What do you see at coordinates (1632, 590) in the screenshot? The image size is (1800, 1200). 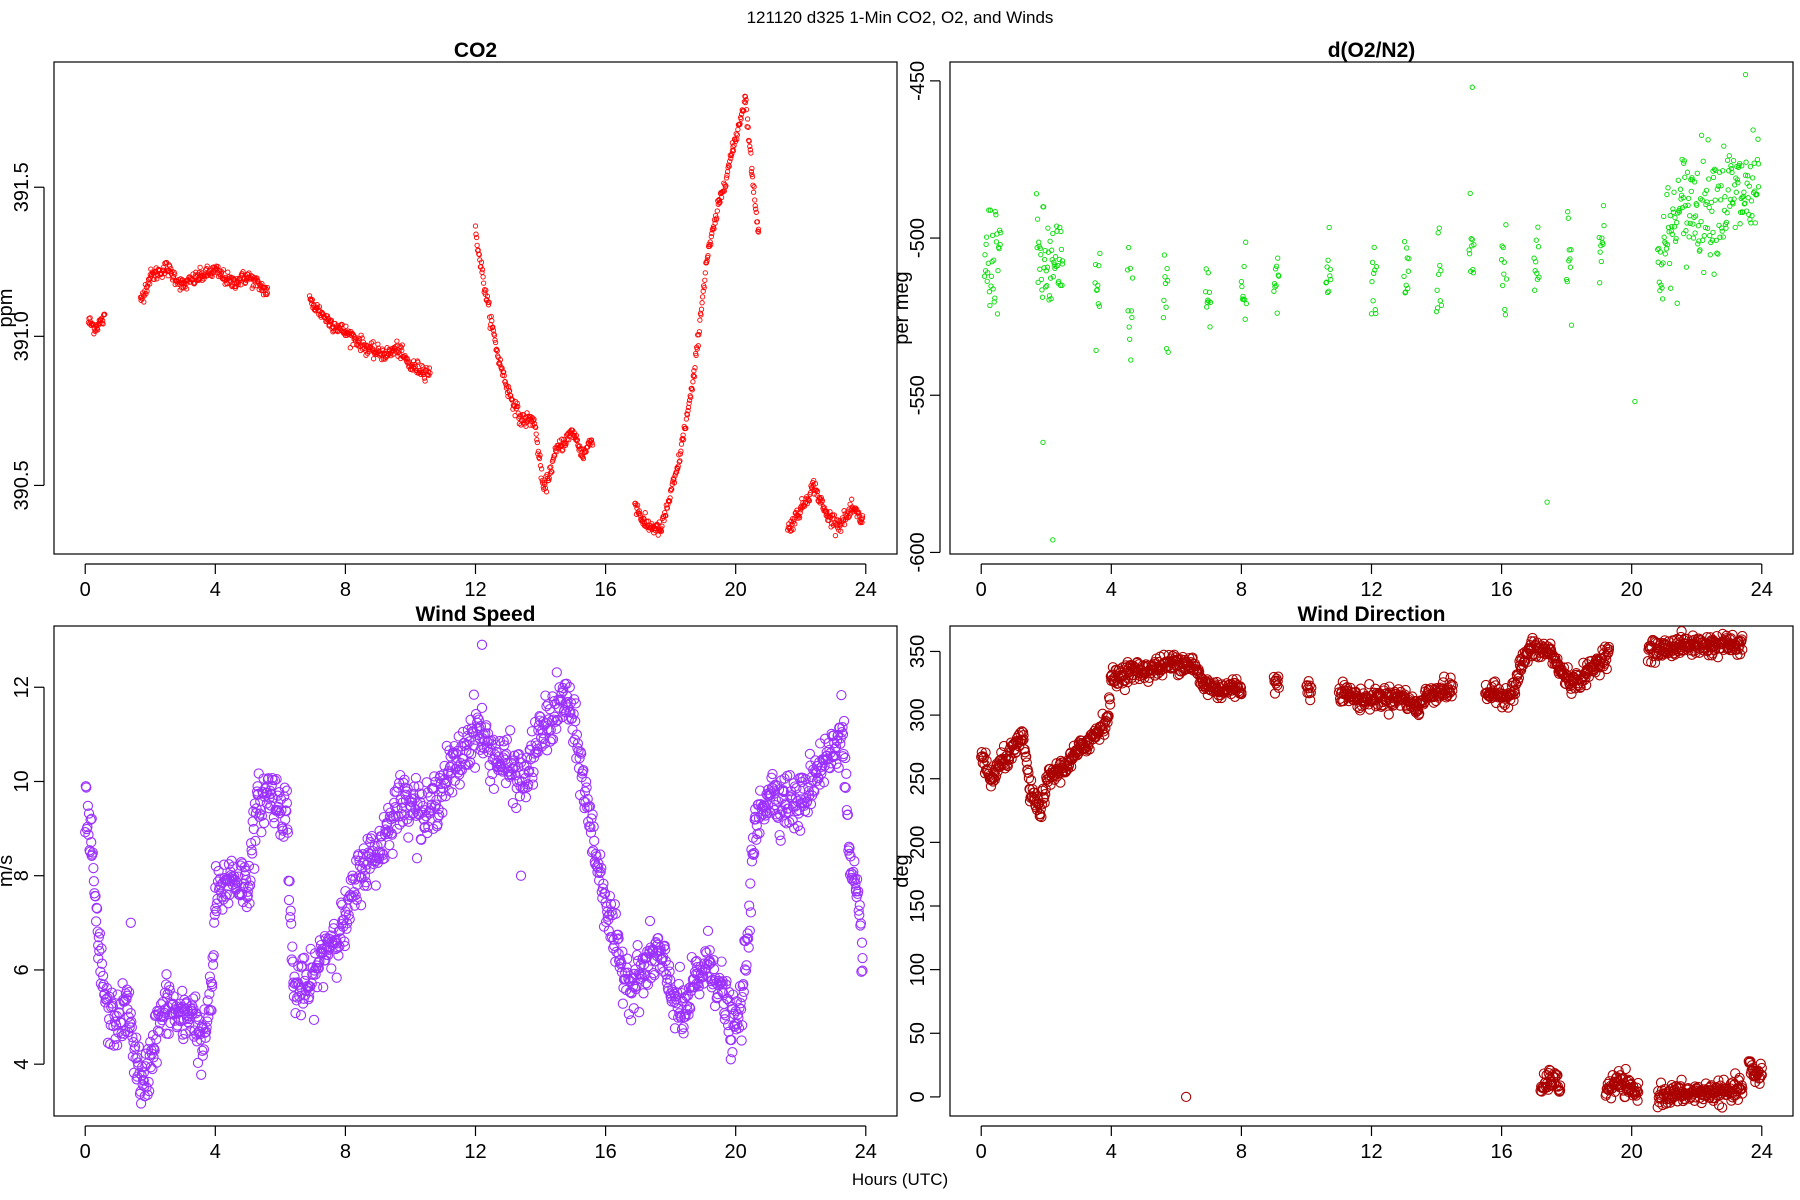 I see `o2n2-x-tick-label: 20` at bounding box center [1632, 590].